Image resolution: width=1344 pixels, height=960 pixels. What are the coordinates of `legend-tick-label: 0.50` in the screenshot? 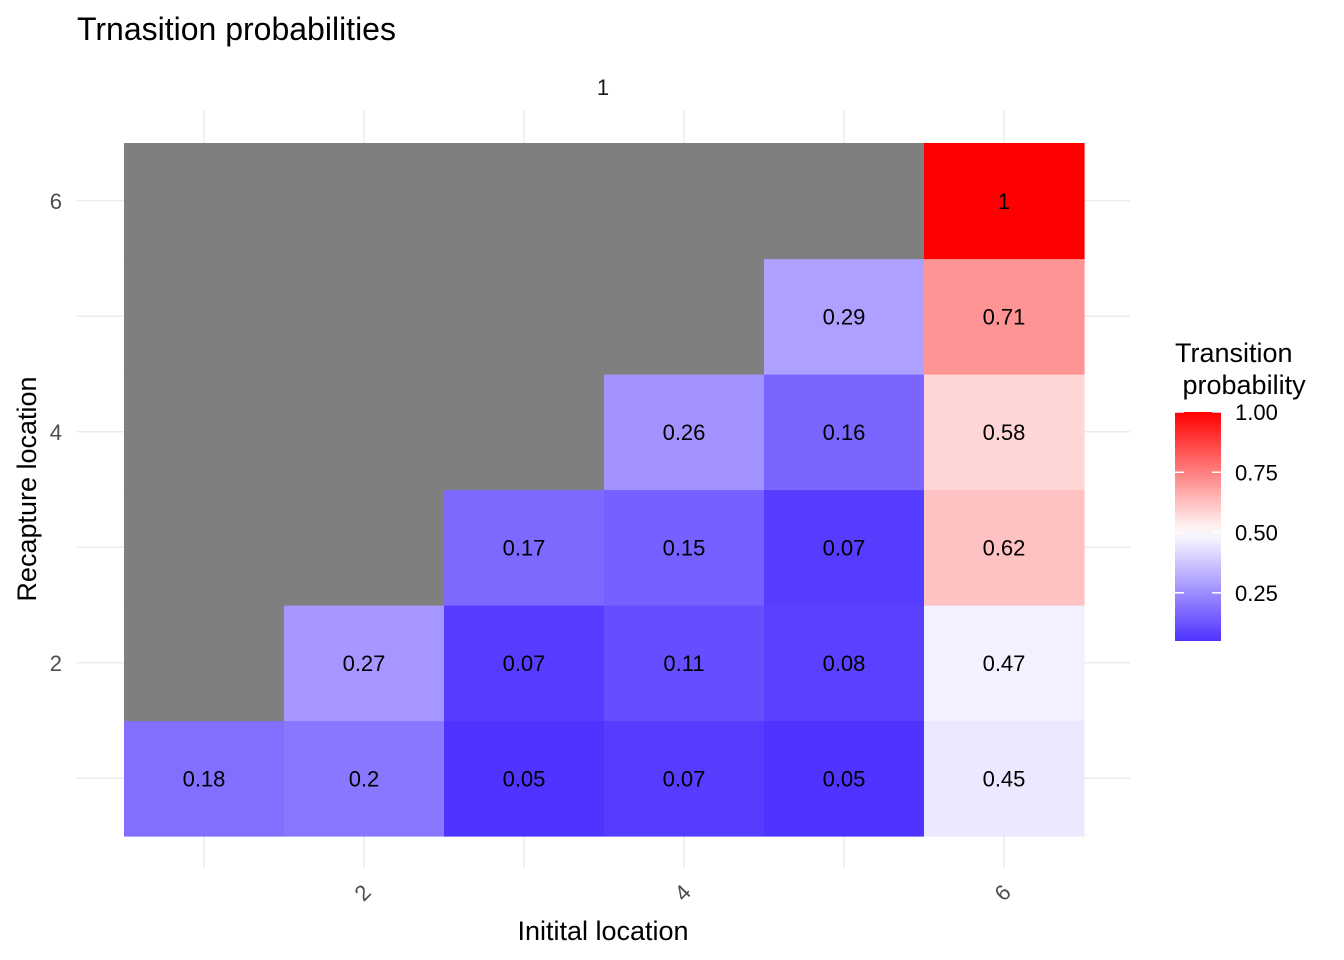 It's located at (1256, 533).